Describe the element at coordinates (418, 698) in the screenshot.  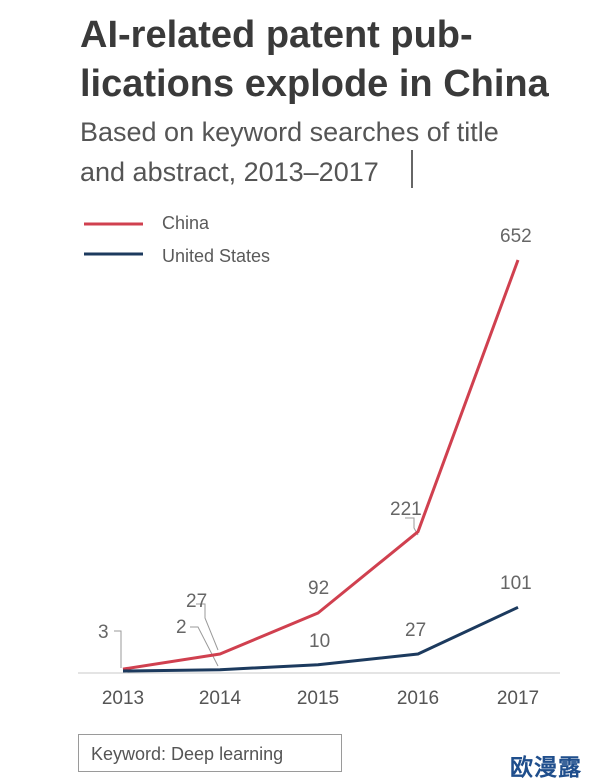
I see `x-tick-label-2016: 2016` at that location.